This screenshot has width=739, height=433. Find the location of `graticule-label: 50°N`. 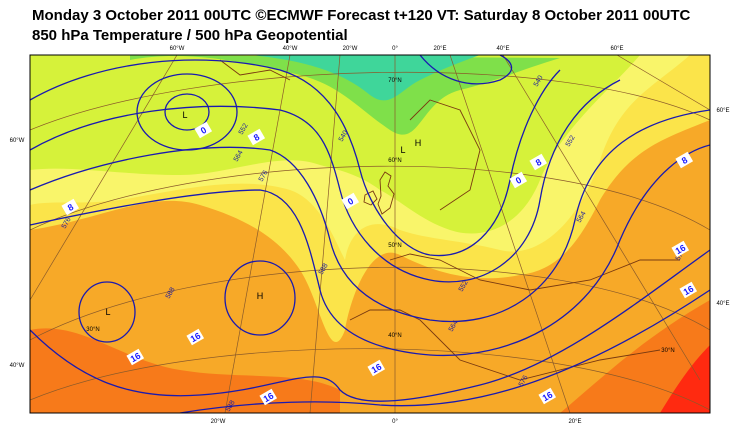

graticule-label: 50°N is located at coordinates (394, 246).